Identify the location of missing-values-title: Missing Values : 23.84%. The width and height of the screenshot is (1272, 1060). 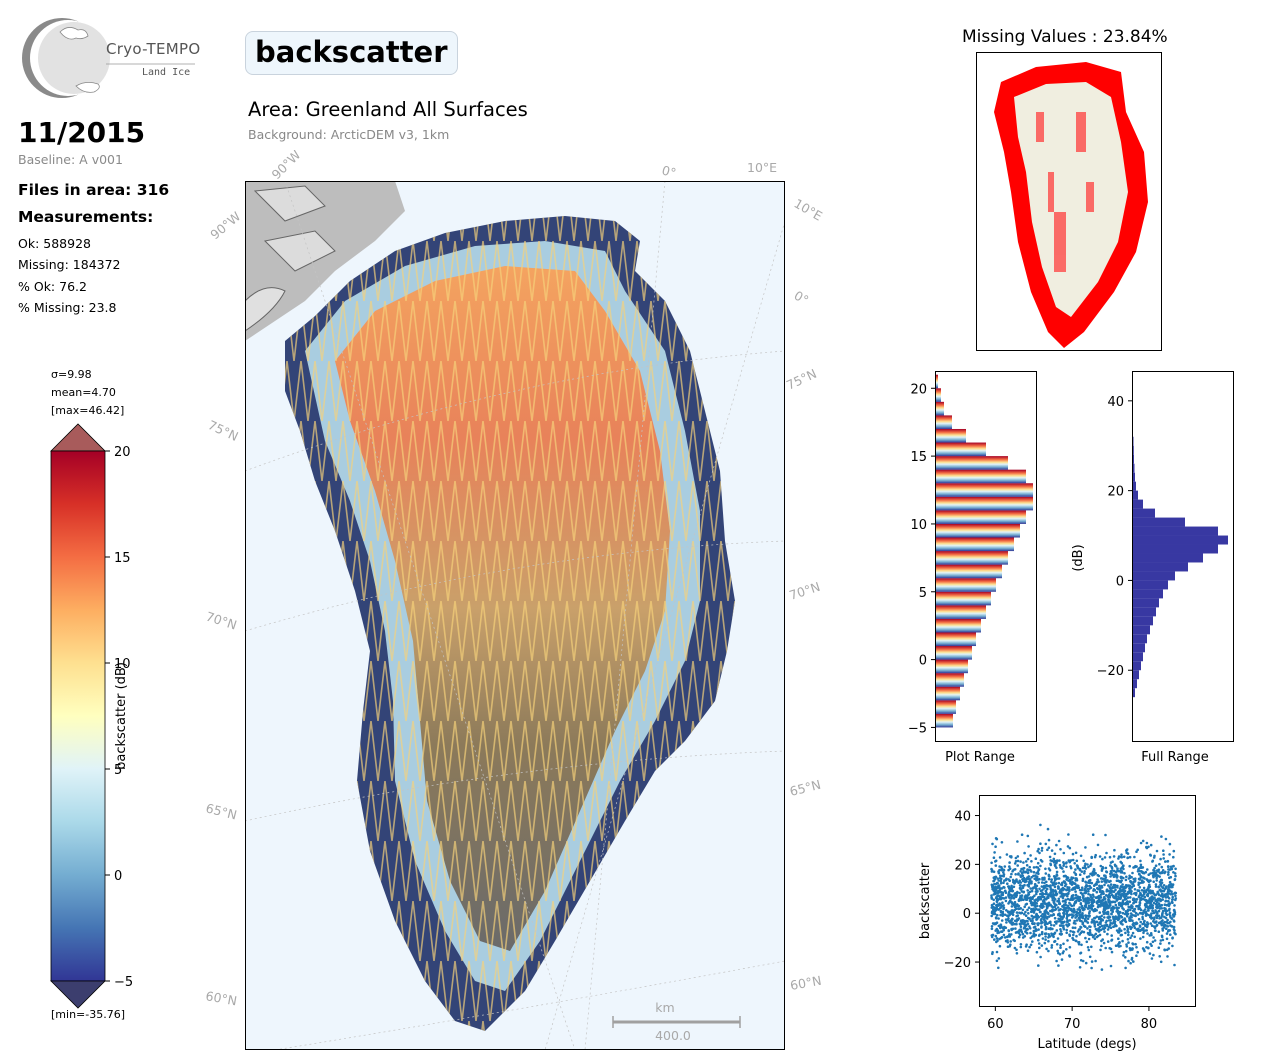
(1065, 37).